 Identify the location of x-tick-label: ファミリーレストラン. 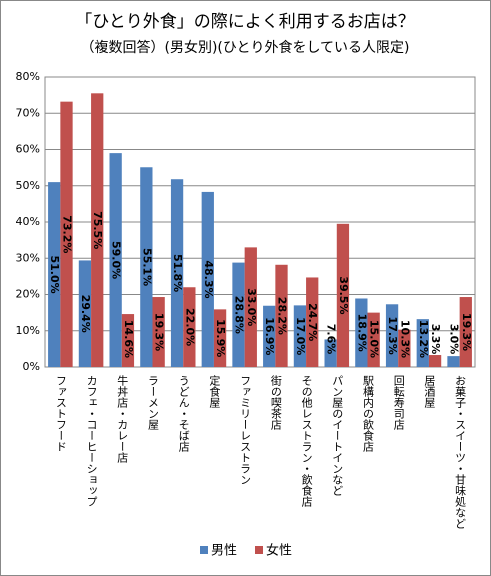
(245, 430).